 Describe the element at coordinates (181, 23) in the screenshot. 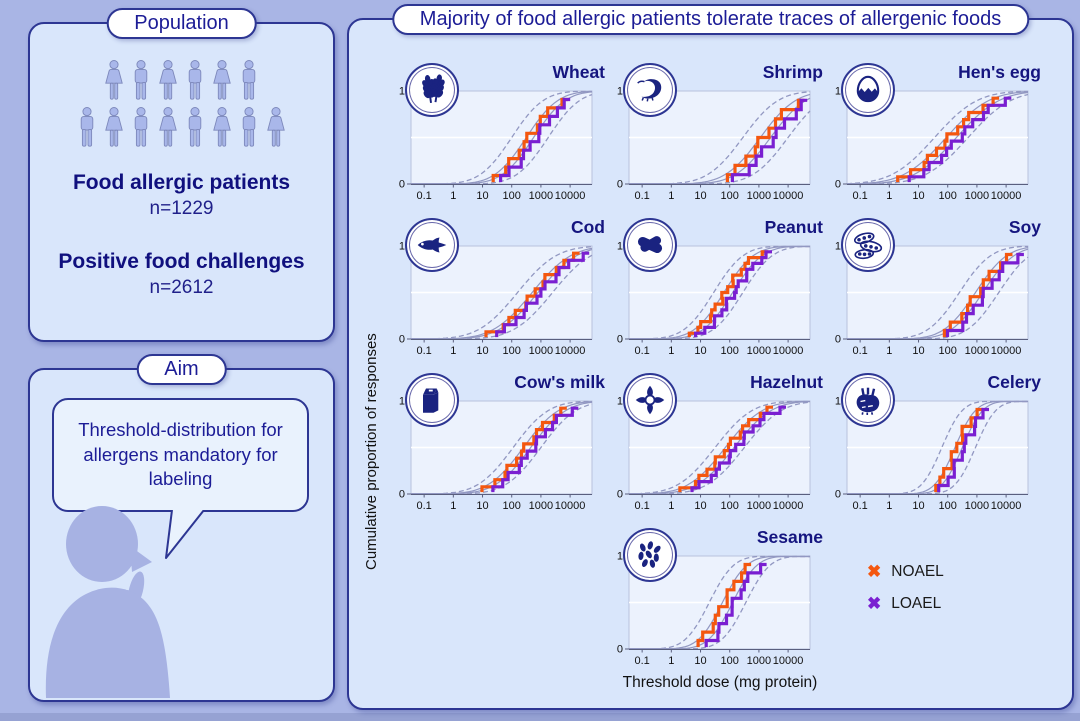

I see `population-panel-title: Population` at that location.